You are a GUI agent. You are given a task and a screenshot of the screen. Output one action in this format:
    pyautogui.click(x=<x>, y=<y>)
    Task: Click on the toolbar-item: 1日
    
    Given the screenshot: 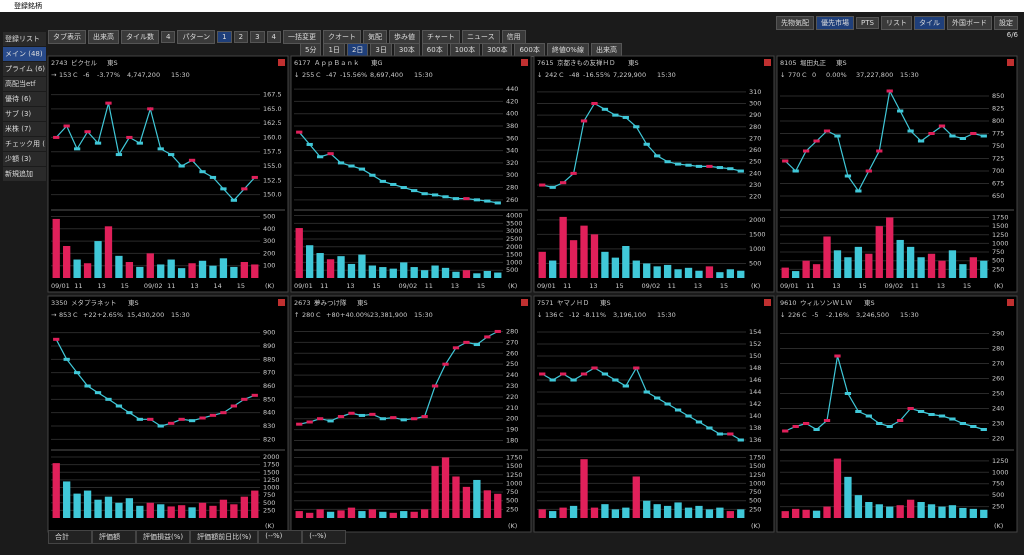 What is the action you would take?
    pyautogui.click(x=334, y=50)
    